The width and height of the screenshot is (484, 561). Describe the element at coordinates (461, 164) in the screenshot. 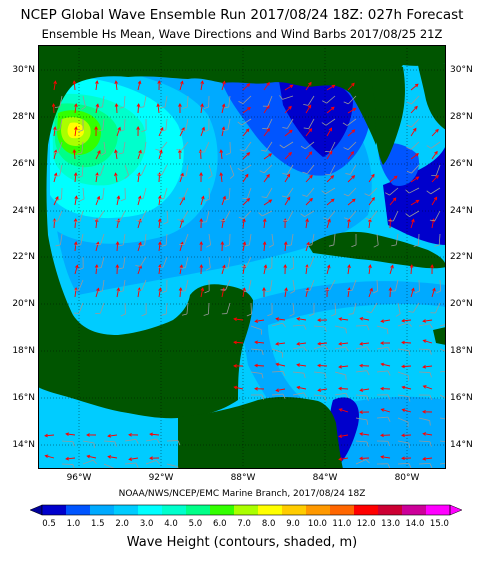

I see `lat-label-right-26n: 26°N` at that location.